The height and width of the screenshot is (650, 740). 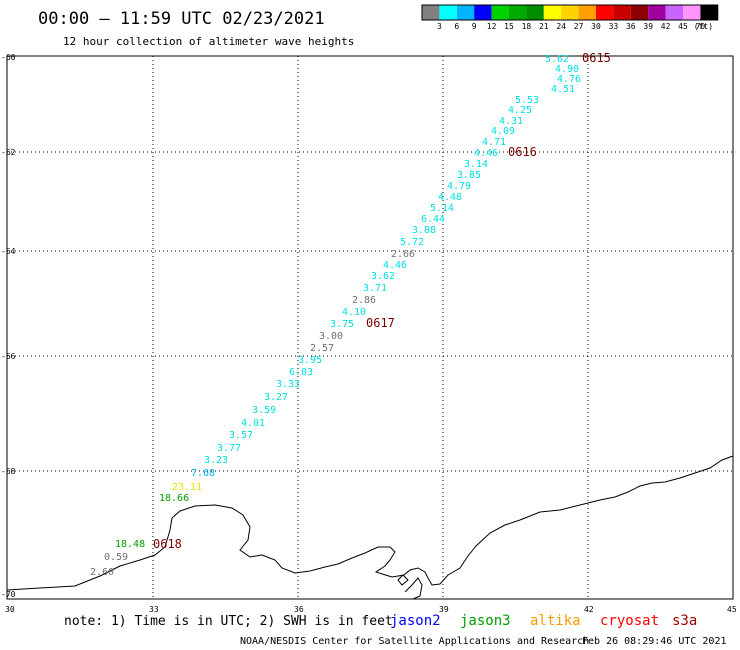 I want to click on wave-height-label: 6.03, so click(x=301, y=372).